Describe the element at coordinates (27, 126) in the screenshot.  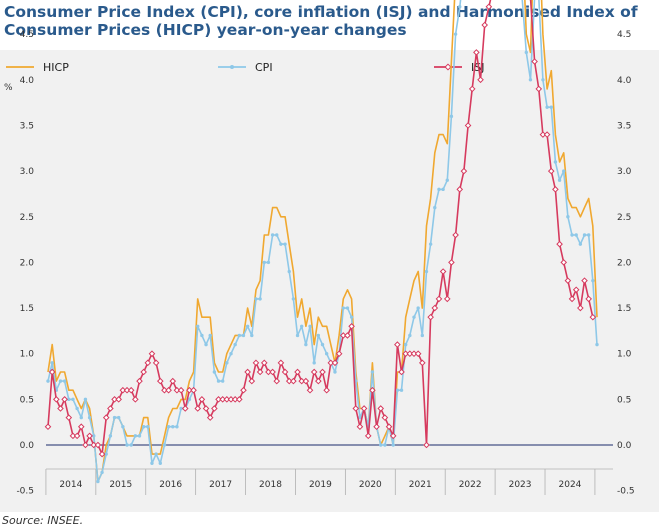
I see `y-tick-left: 3.5` at that location.